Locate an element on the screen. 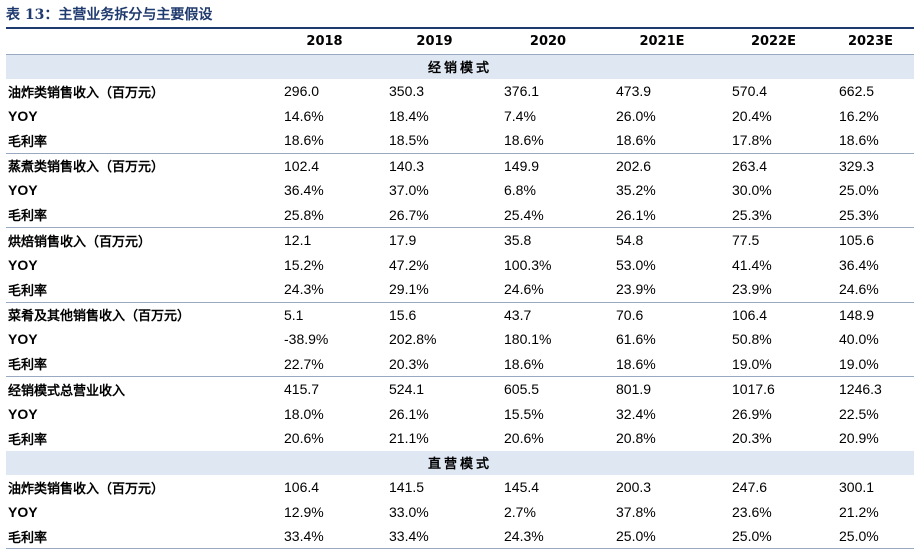  value-cell: 300.1 is located at coordinates (857, 487).